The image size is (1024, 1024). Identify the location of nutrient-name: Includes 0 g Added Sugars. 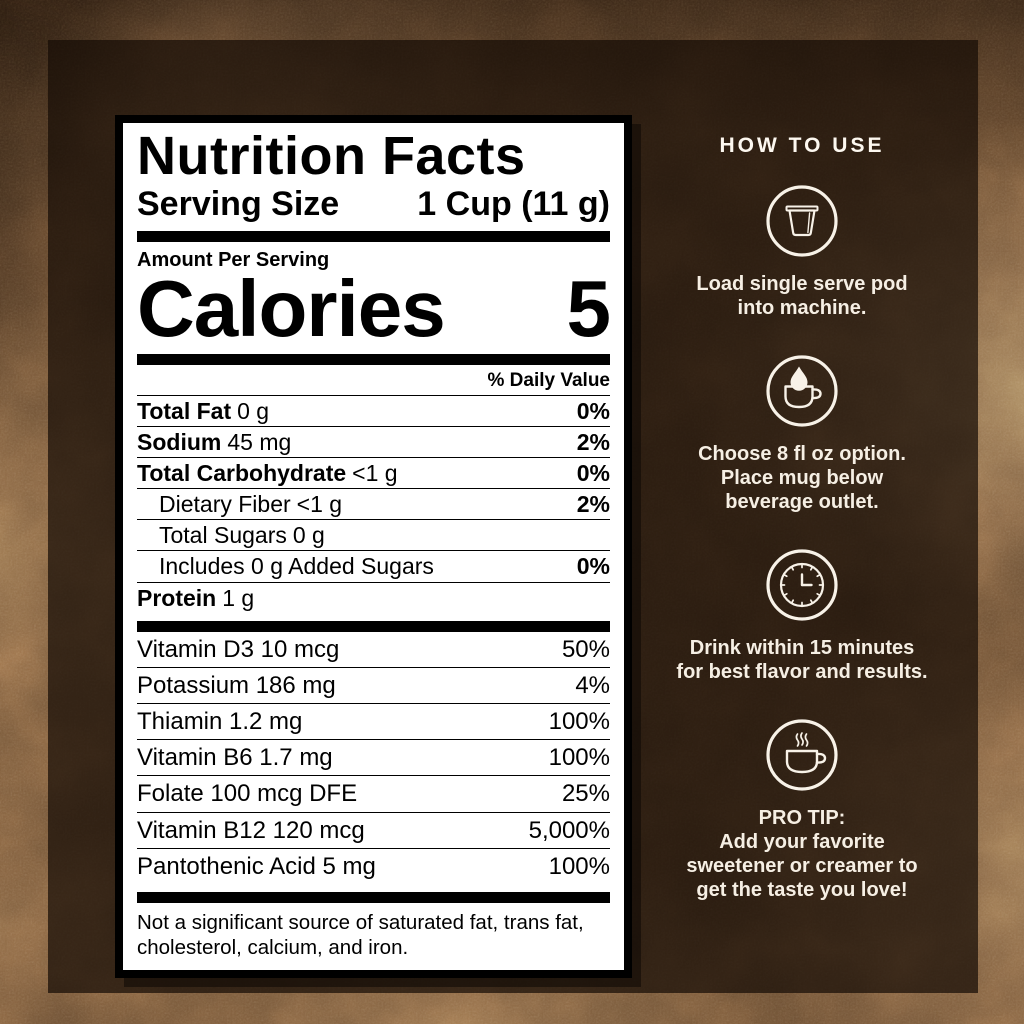
(296, 566).